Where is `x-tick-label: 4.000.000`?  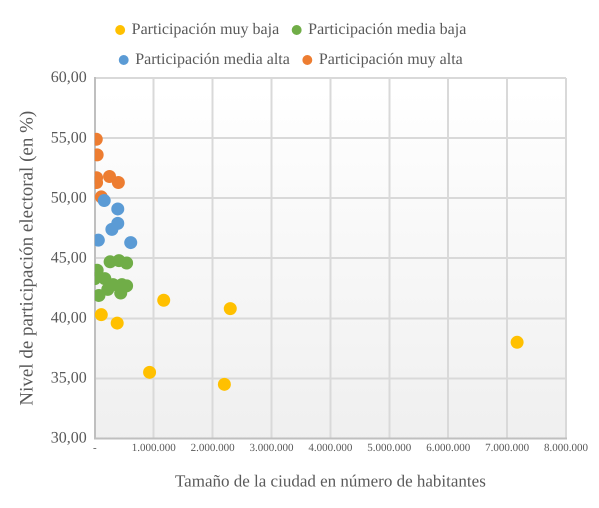
x-tick-label: 4.000.000 is located at coordinates (330, 448).